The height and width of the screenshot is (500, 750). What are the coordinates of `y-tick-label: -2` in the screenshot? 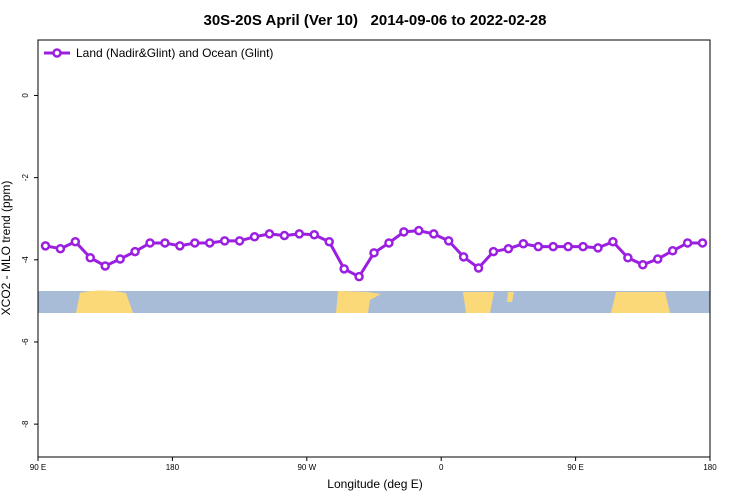 It's located at (25, 178).